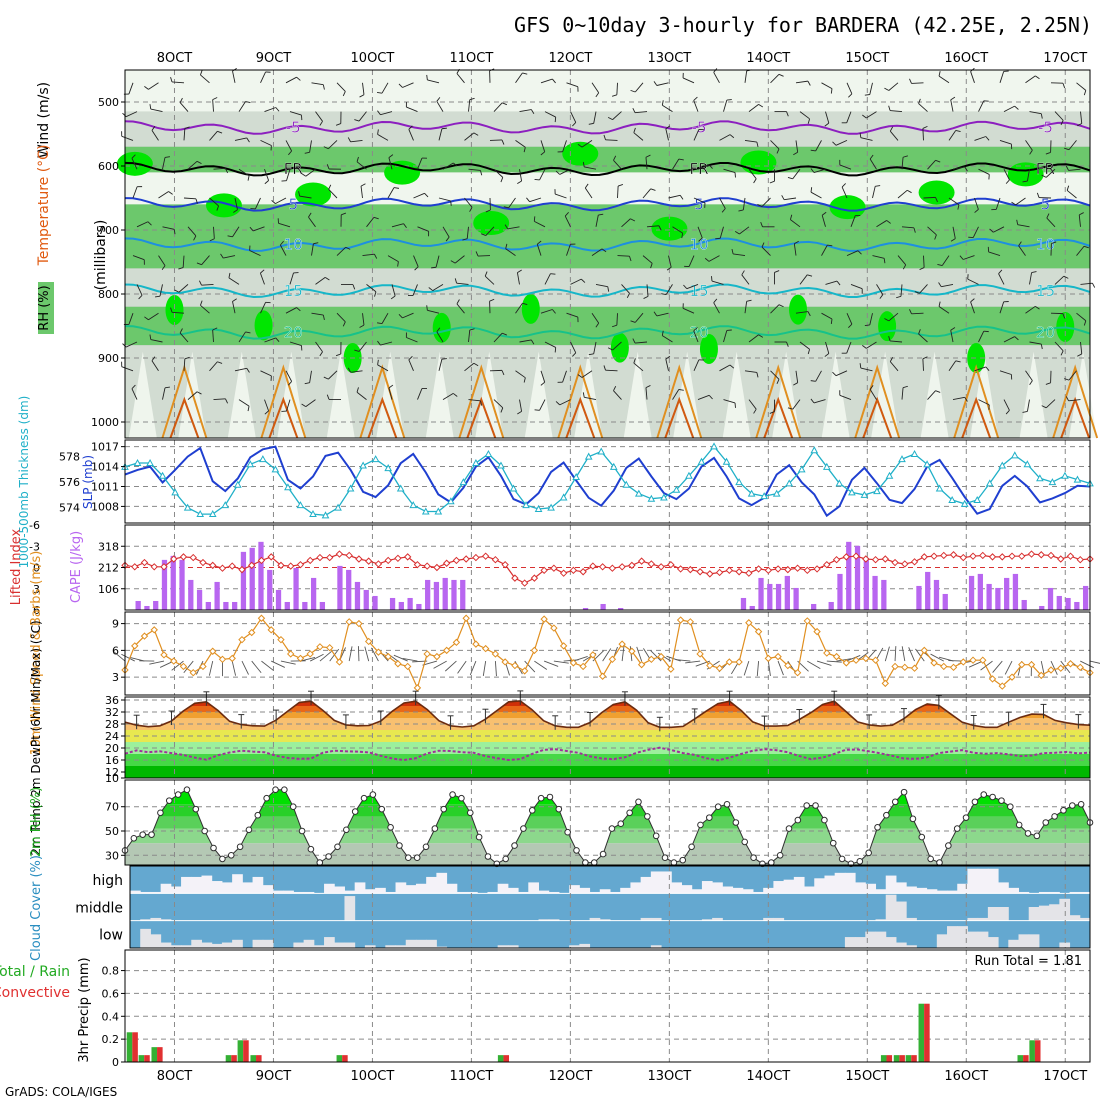 This screenshot has height=1100, width=1100. I want to click on isotherm-25-spike, so click(877, 401).